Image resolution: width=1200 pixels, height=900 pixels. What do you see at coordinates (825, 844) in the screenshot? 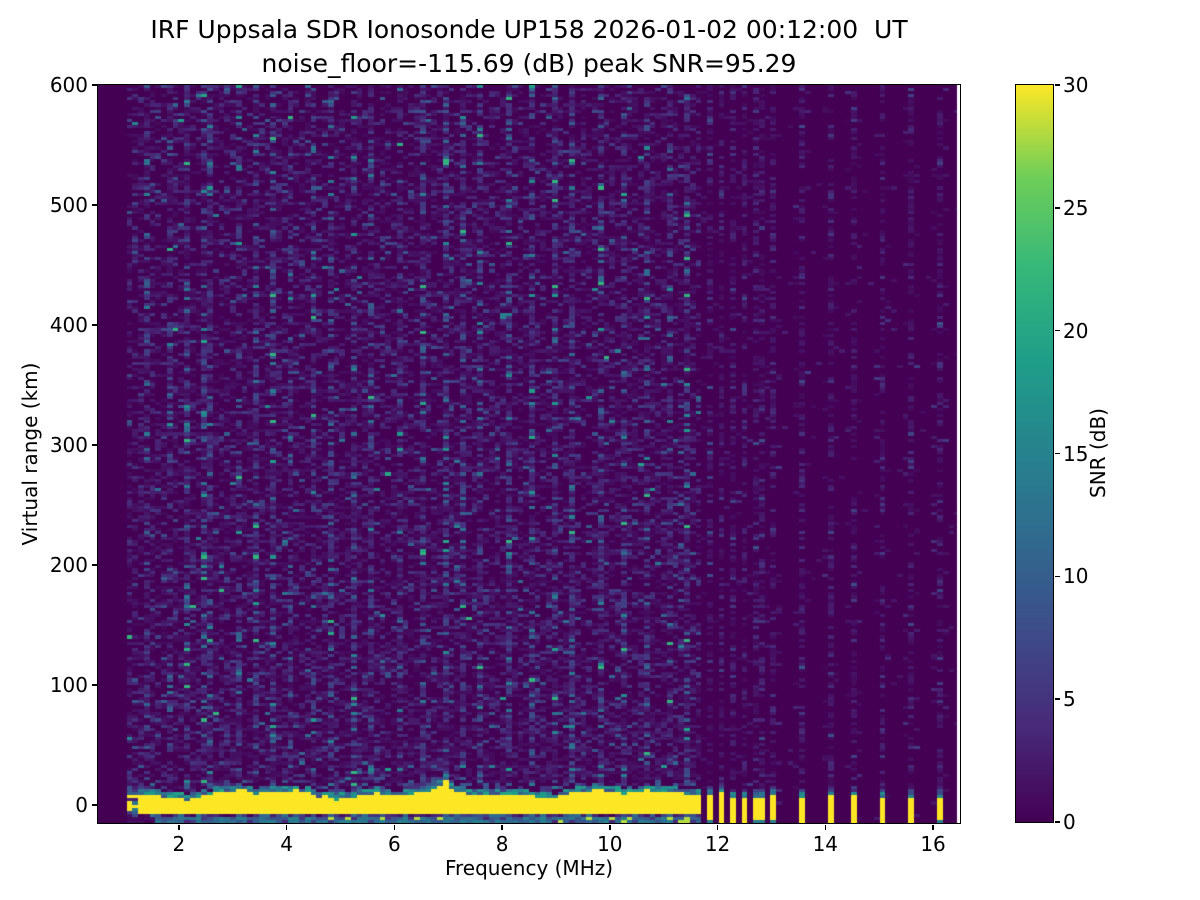
I see `x-tick-label: 14` at bounding box center [825, 844].